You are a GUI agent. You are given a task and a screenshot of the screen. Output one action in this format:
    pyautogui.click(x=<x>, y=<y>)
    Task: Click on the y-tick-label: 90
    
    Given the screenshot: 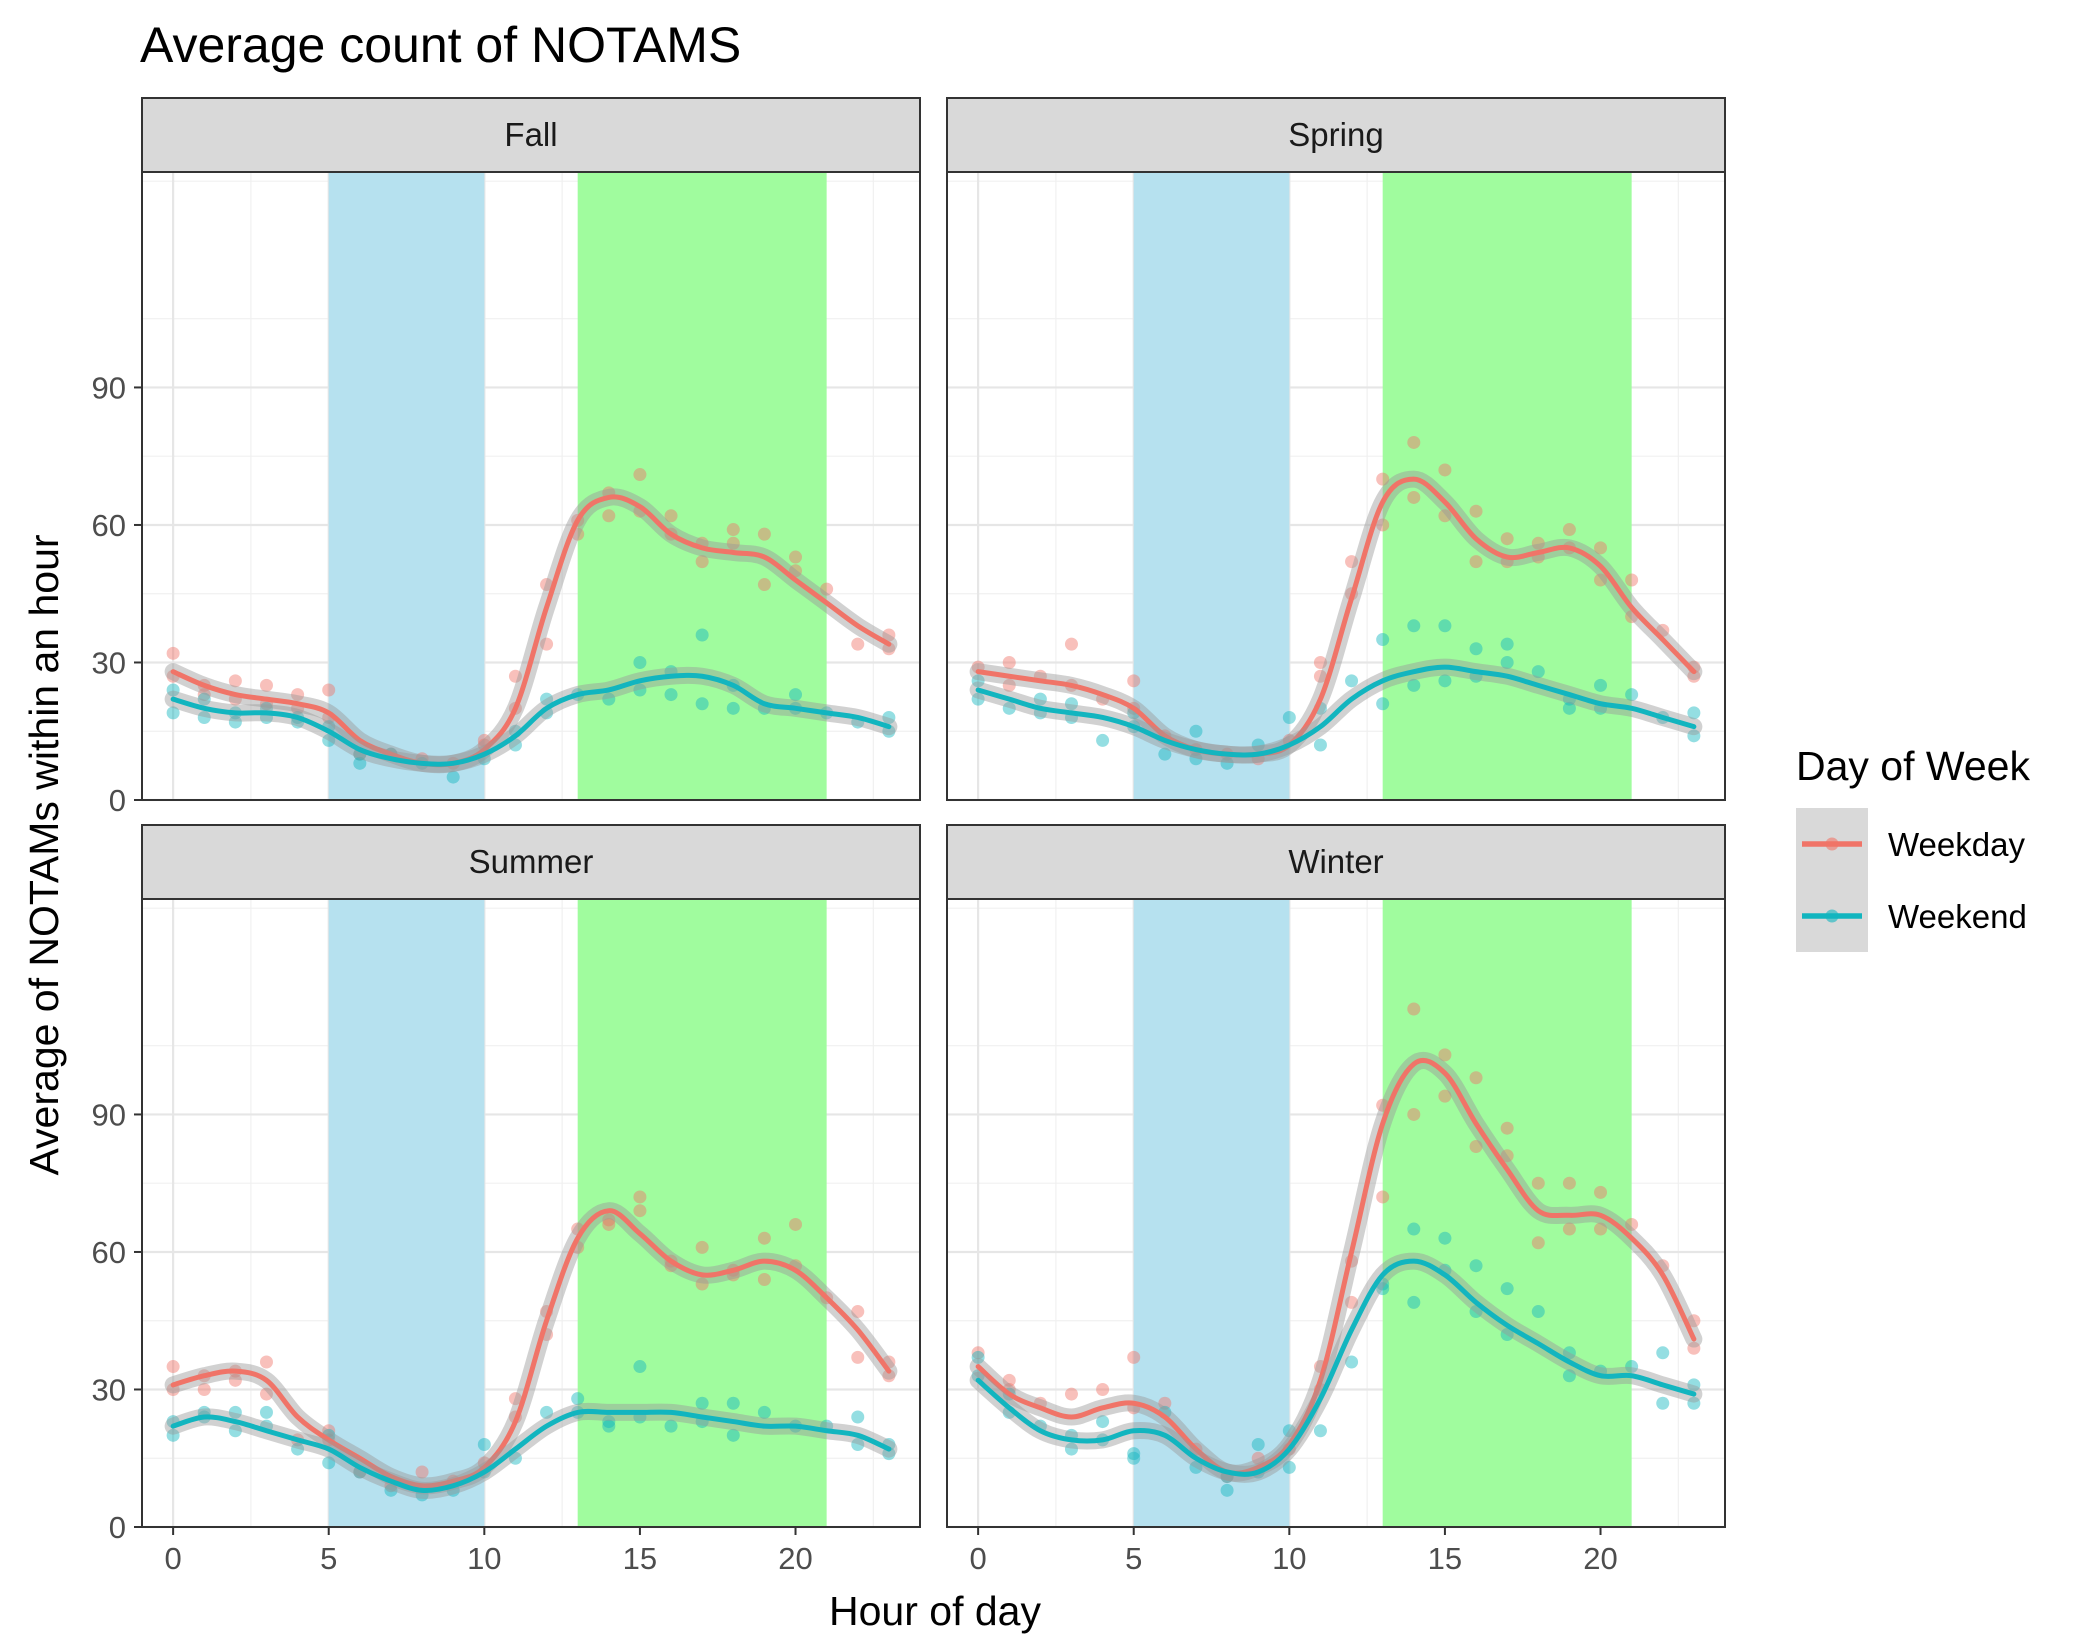 What is the action you would take?
    pyautogui.click(x=109, y=1114)
    